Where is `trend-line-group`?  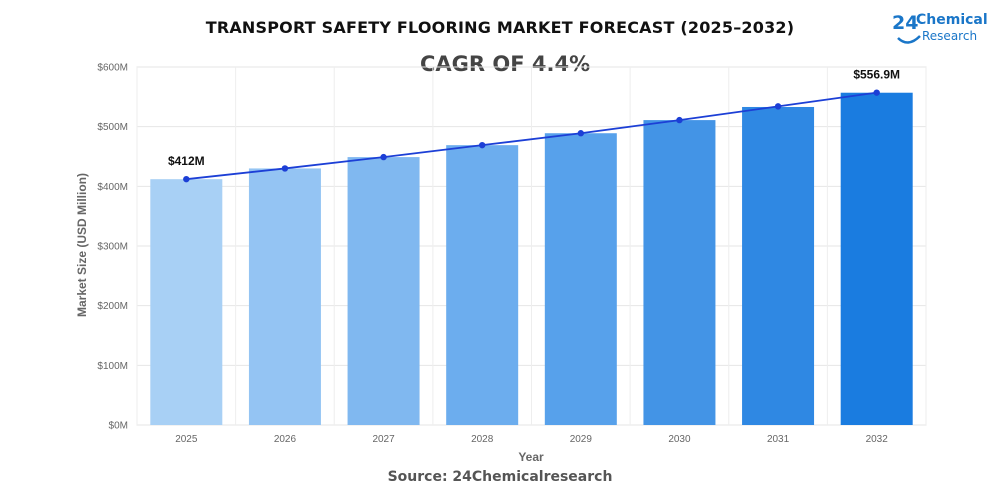 trend-line-group is located at coordinates (531, 136).